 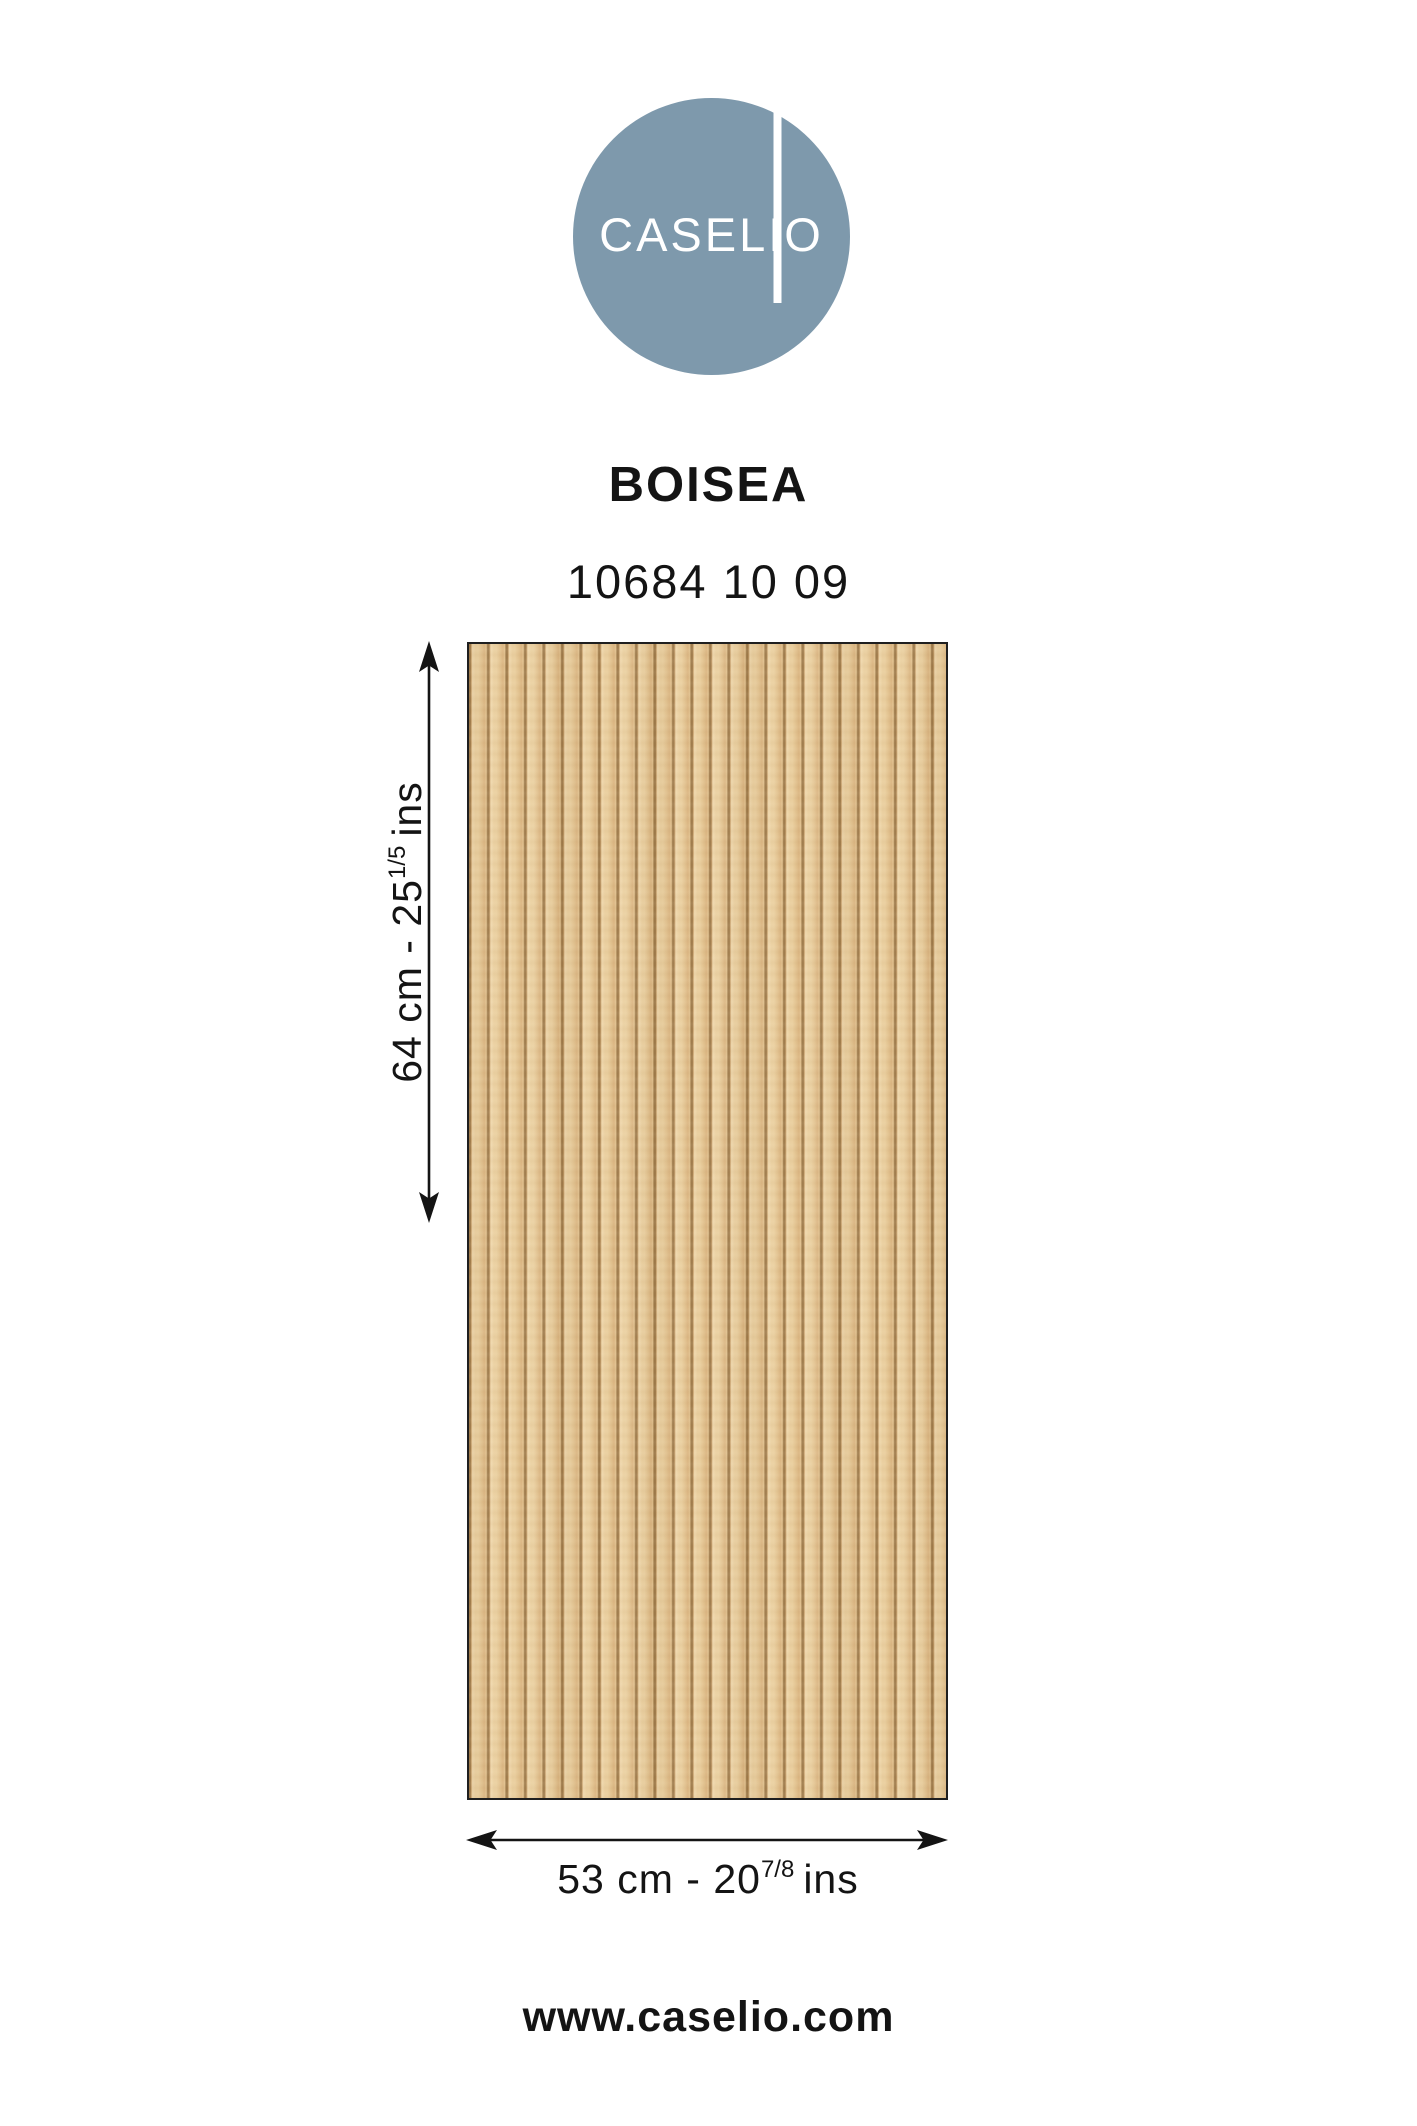 What do you see at coordinates (659, 1879) in the screenshot?
I see `width-value: 53 cm - 20` at bounding box center [659, 1879].